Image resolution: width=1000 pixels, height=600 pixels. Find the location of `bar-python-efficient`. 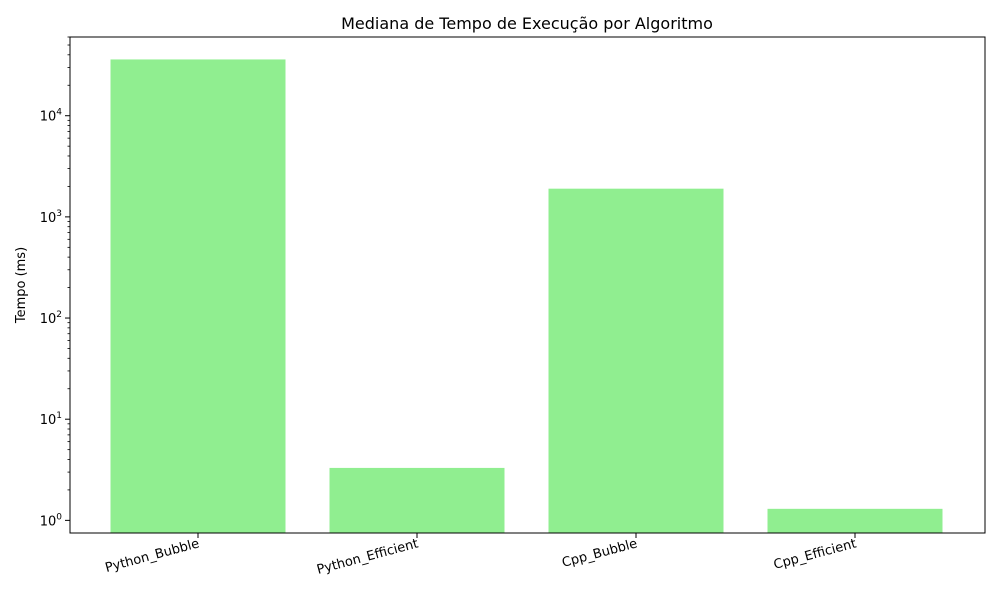

bar-python-efficient is located at coordinates (417, 500).